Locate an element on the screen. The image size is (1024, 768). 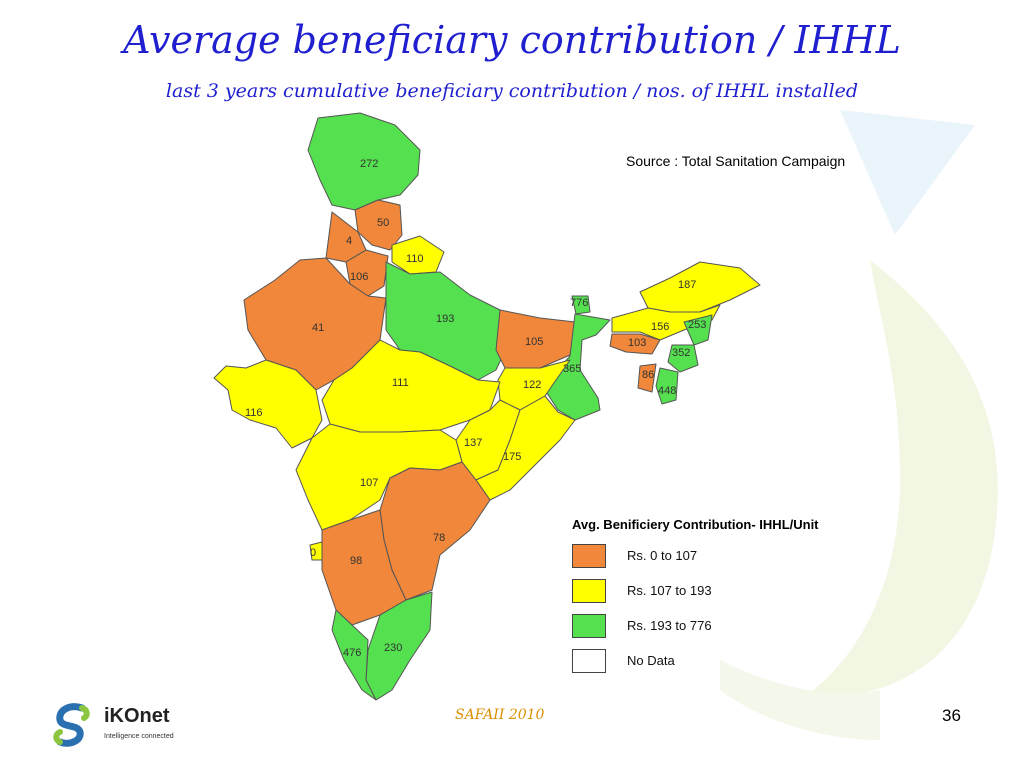
legend-swatch-low is located at coordinates (589, 556).